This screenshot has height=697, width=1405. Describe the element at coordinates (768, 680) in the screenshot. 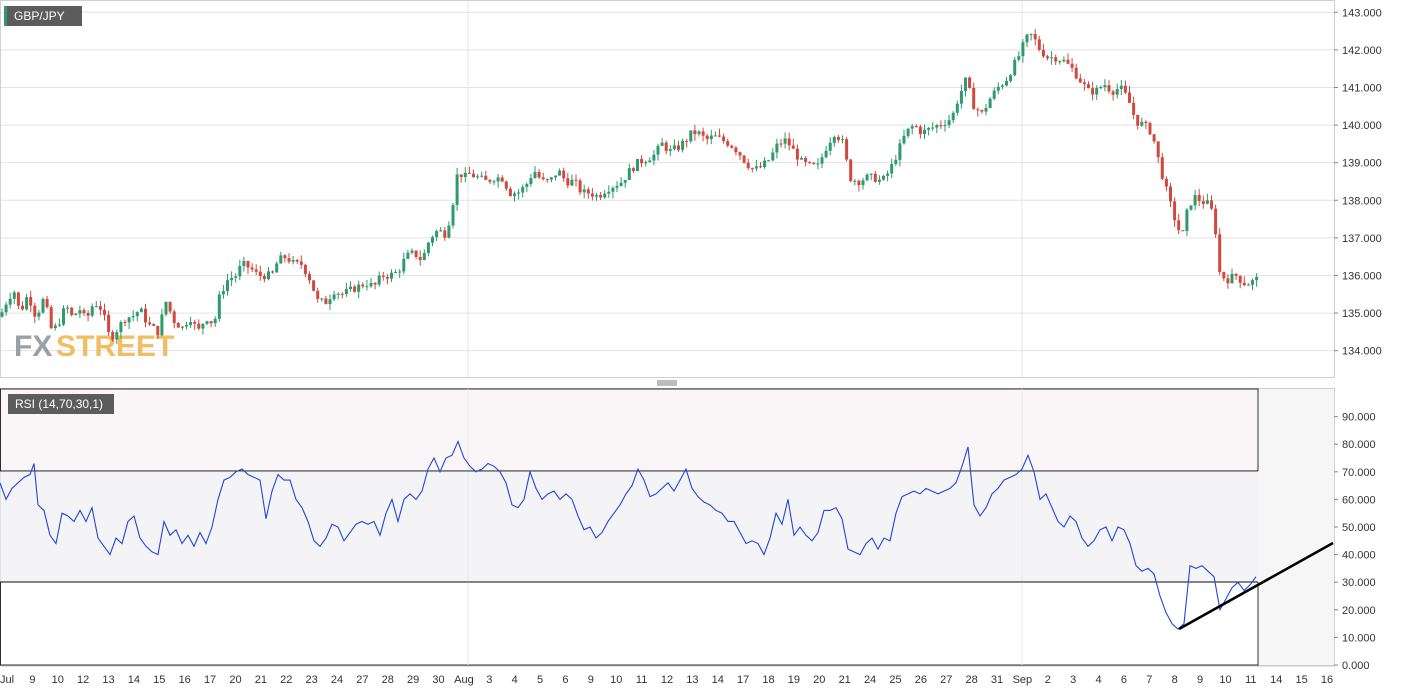

I see `x-axis-label: 18` at that location.